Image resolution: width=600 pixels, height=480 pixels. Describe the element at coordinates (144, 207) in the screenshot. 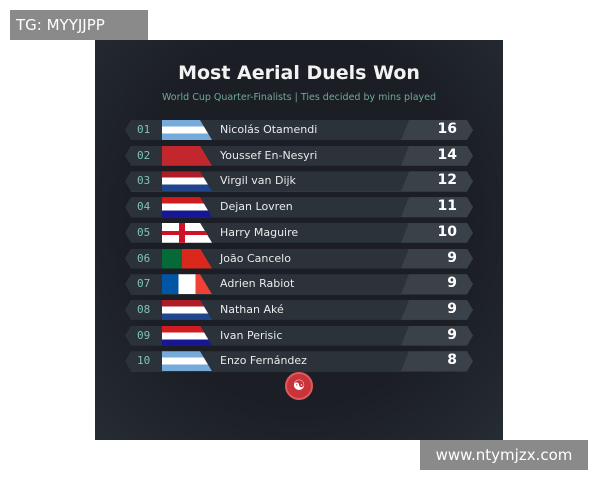

I see `rank: 04` at that location.